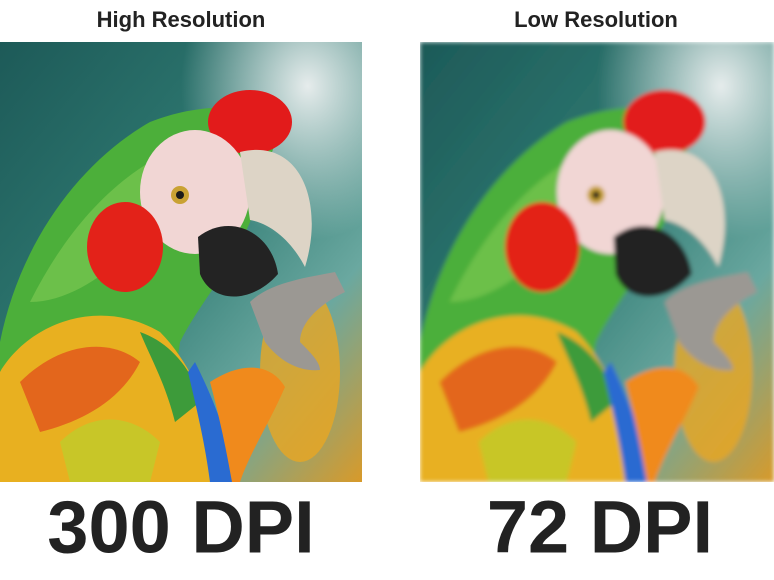 Image resolution: width=774 pixels, height=580 pixels. I want to click on dpi-label: 72 DPI, so click(600, 527).